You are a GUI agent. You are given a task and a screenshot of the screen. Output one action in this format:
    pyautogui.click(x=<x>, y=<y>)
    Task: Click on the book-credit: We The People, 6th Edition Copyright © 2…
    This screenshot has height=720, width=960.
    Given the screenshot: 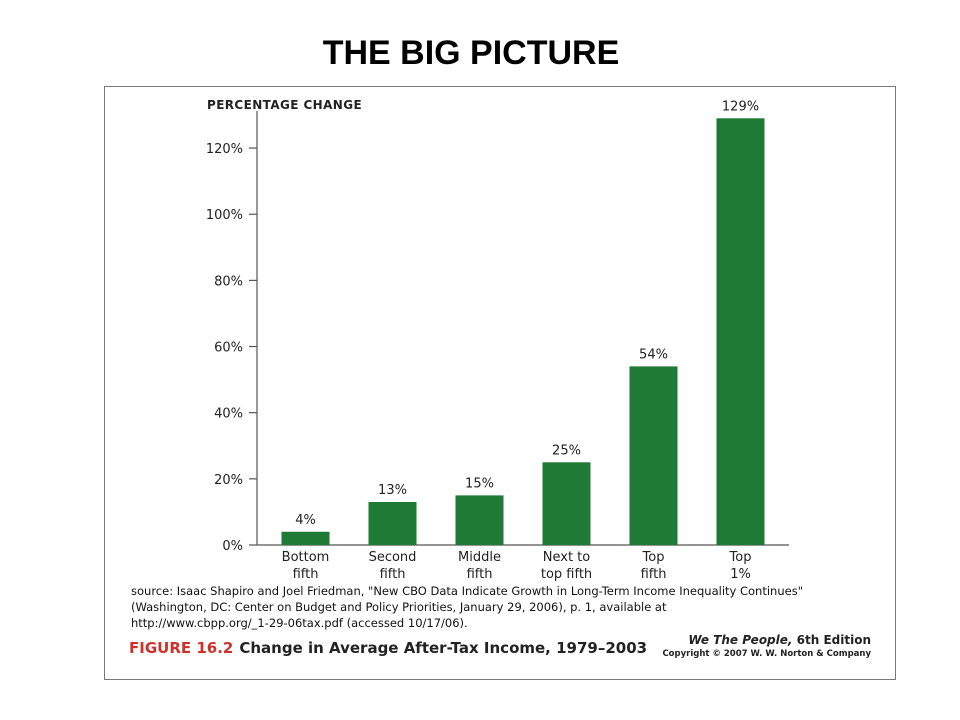 What is the action you would take?
    pyautogui.click(x=766, y=646)
    